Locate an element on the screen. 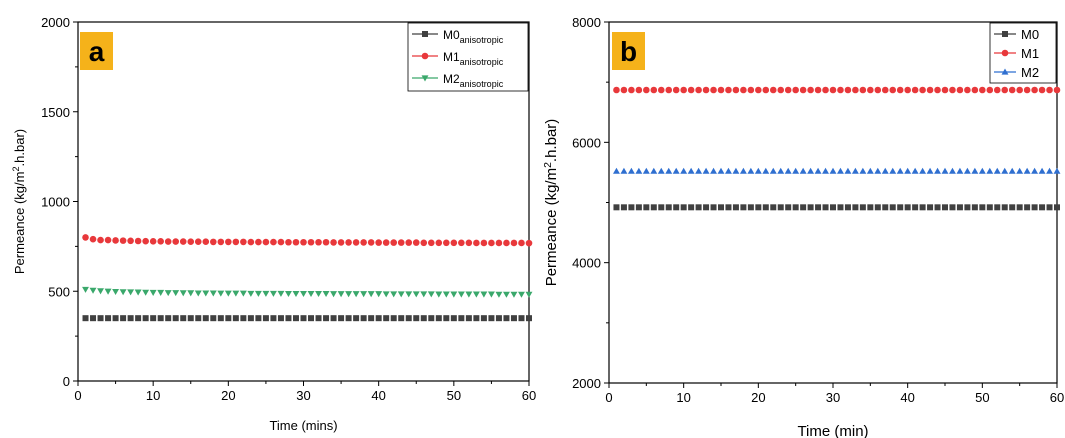 The image size is (1065, 438). x-tick-label: 10 is located at coordinates (683, 397).